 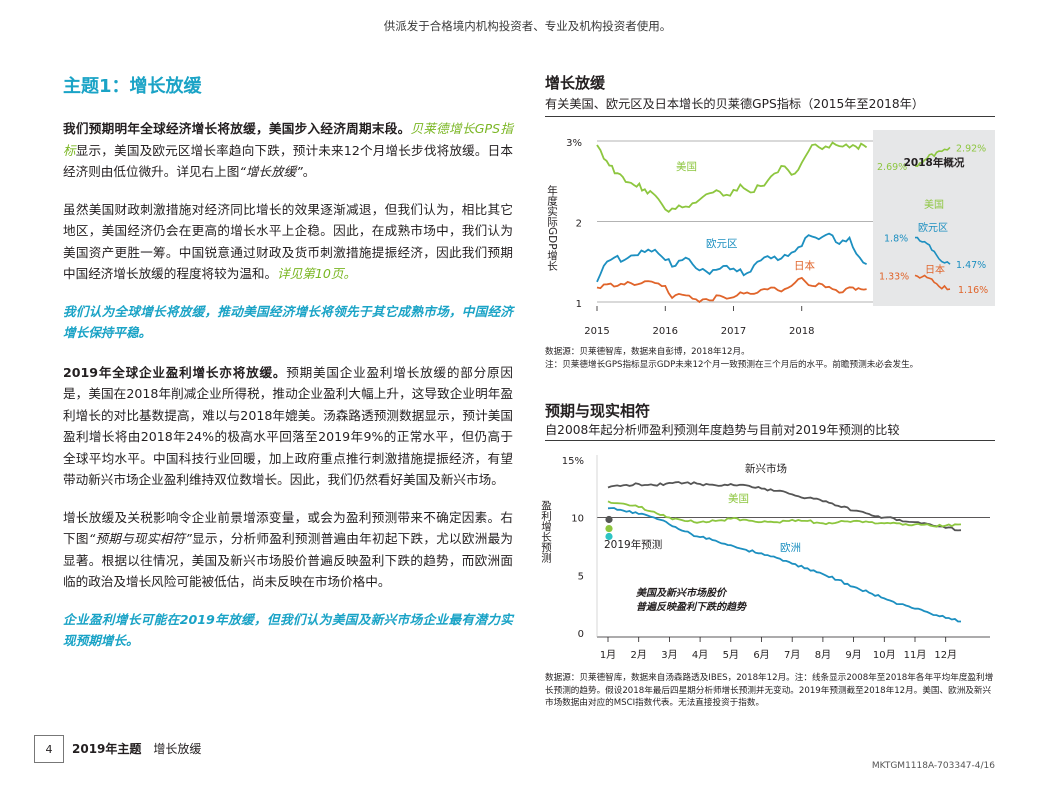 What do you see at coordinates (770, 440) in the screenshot?
I see `chart2-rule` at bounding box center [770, 440].